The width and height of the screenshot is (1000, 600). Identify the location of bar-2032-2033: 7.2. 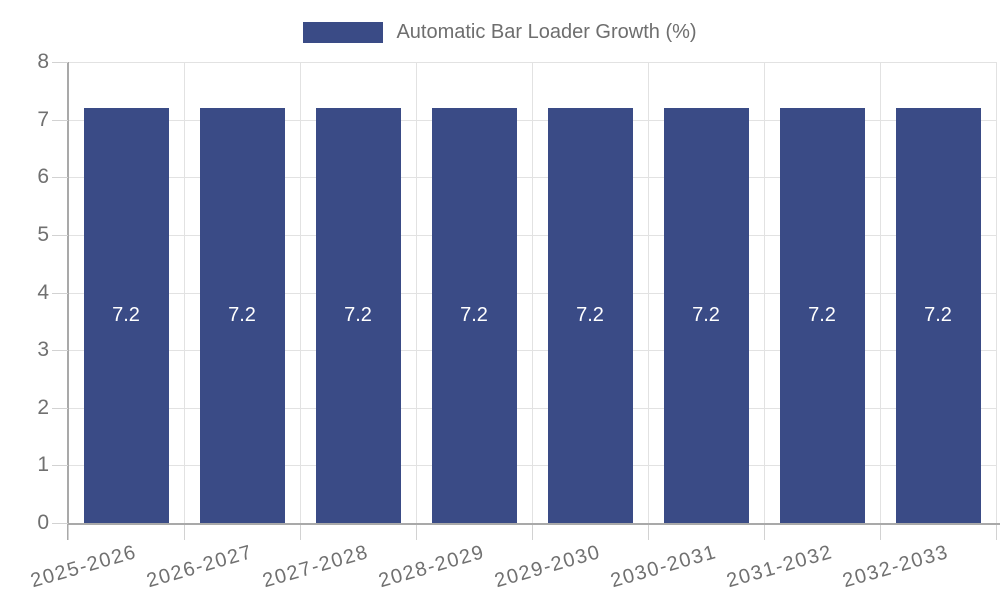
(938, 315).